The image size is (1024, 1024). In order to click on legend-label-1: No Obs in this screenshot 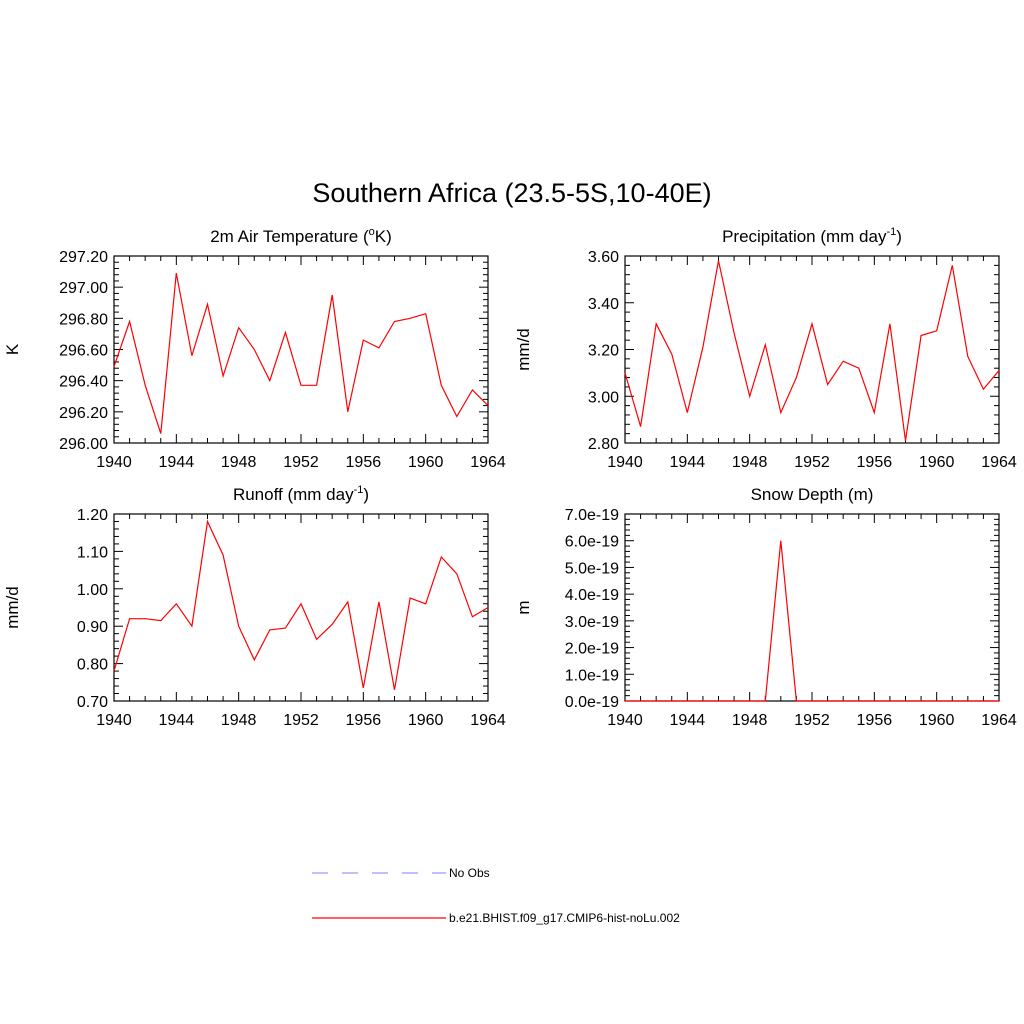, I will do `click(469, 873)`.